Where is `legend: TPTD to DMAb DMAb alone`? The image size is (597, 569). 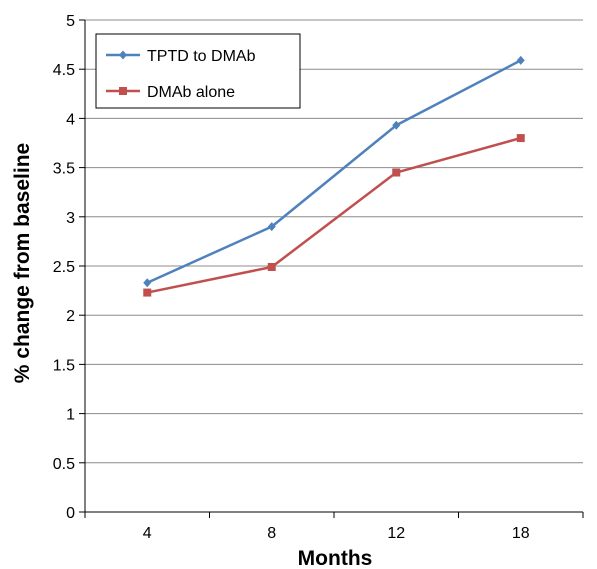 legend: TPTD to DMAb DMAb alone is located at coordinates (198, 71).